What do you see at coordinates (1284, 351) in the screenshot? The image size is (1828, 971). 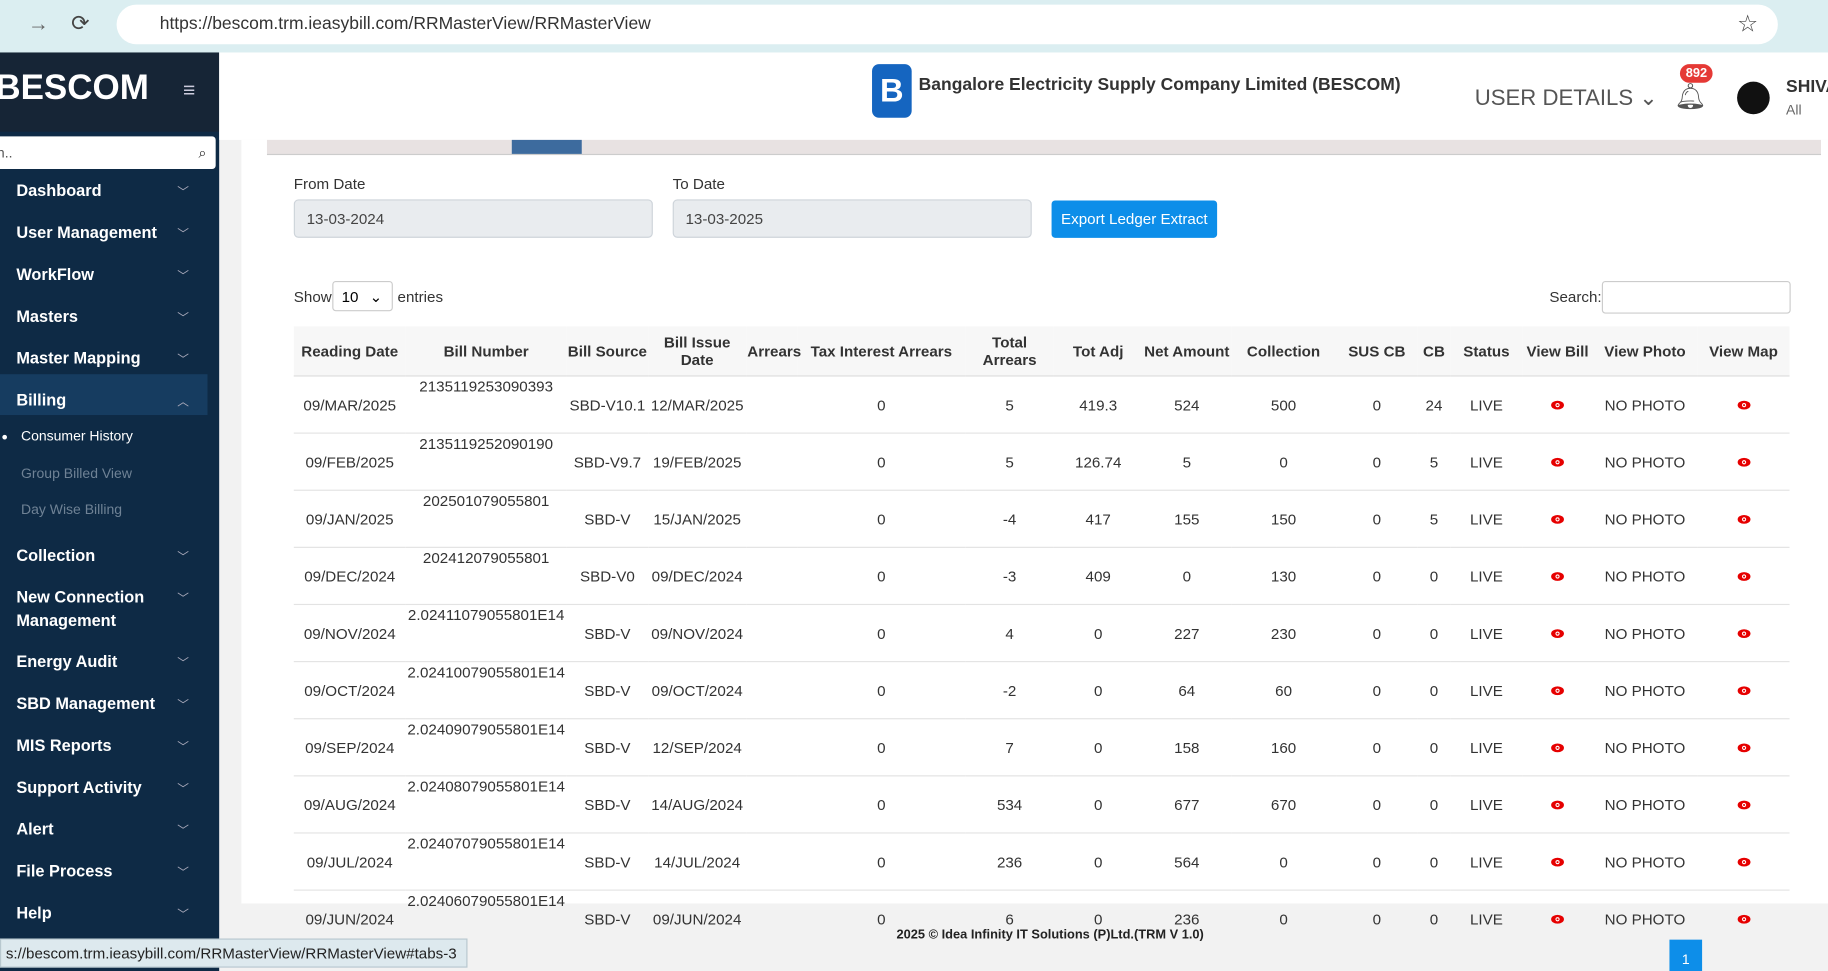 I see `column-header: Collection` at bounding box center [1284, 351].